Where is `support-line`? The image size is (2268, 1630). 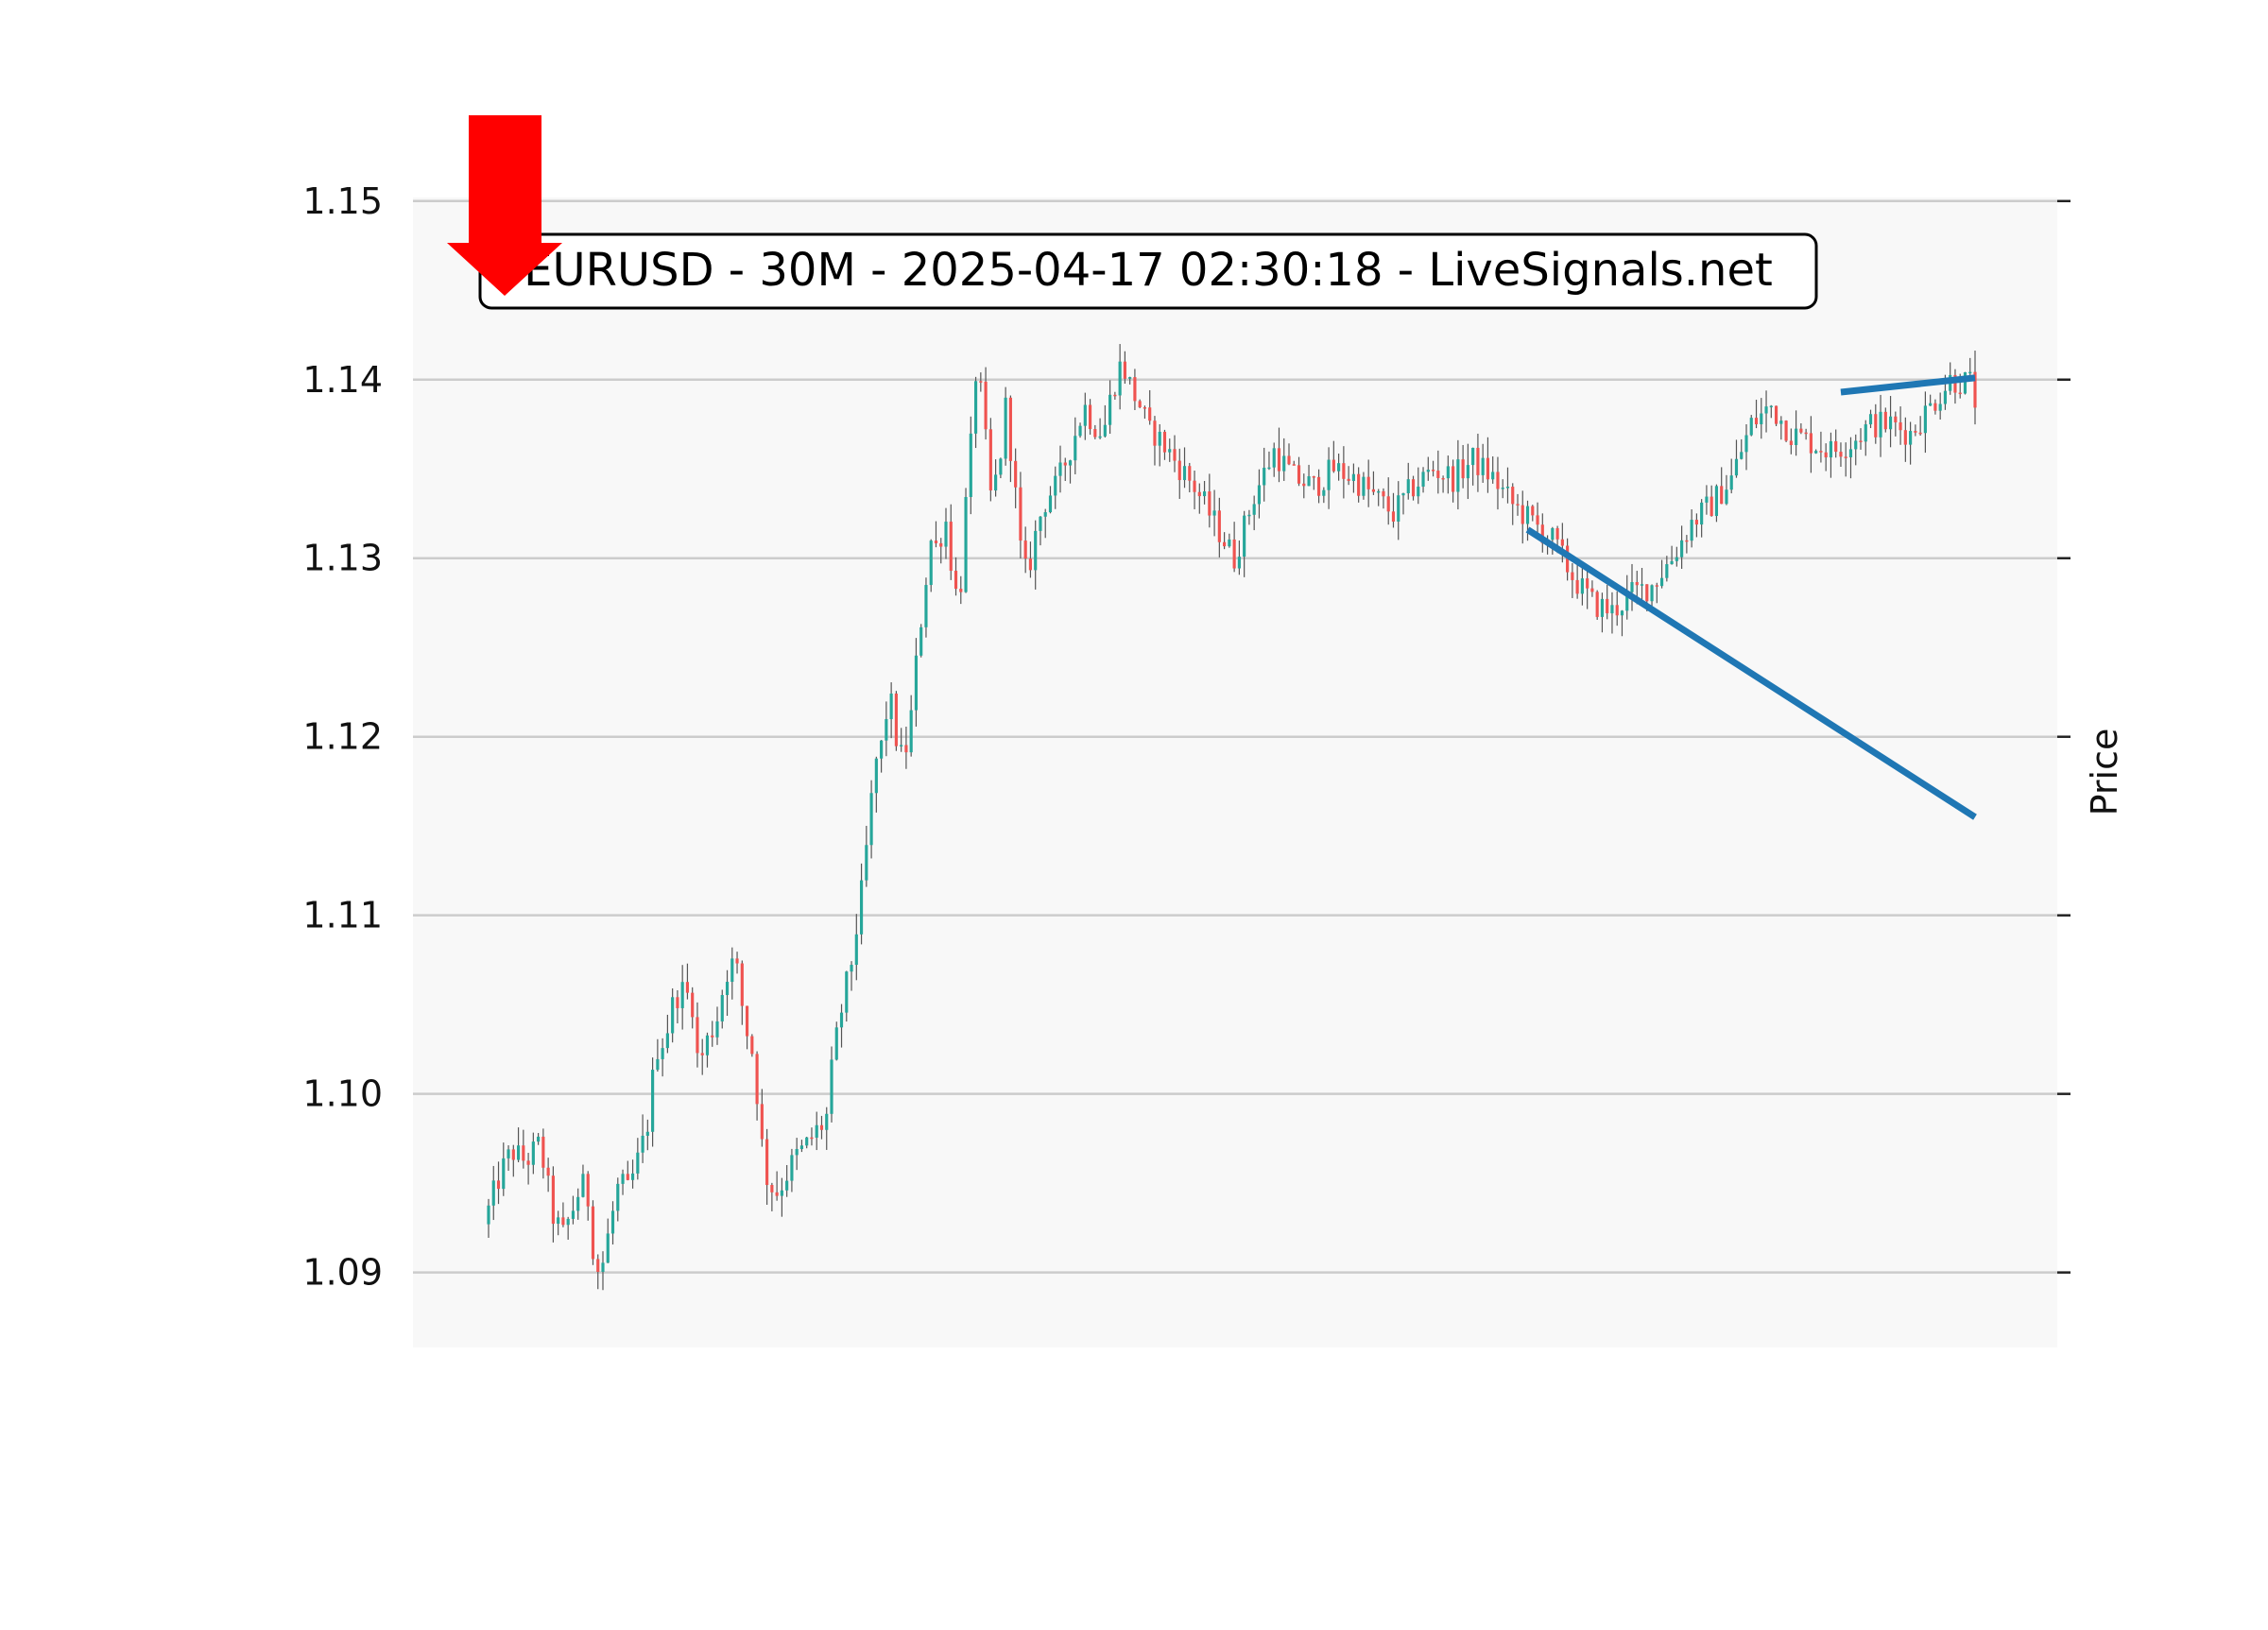
support-line is located at coordinates (1751, 673).